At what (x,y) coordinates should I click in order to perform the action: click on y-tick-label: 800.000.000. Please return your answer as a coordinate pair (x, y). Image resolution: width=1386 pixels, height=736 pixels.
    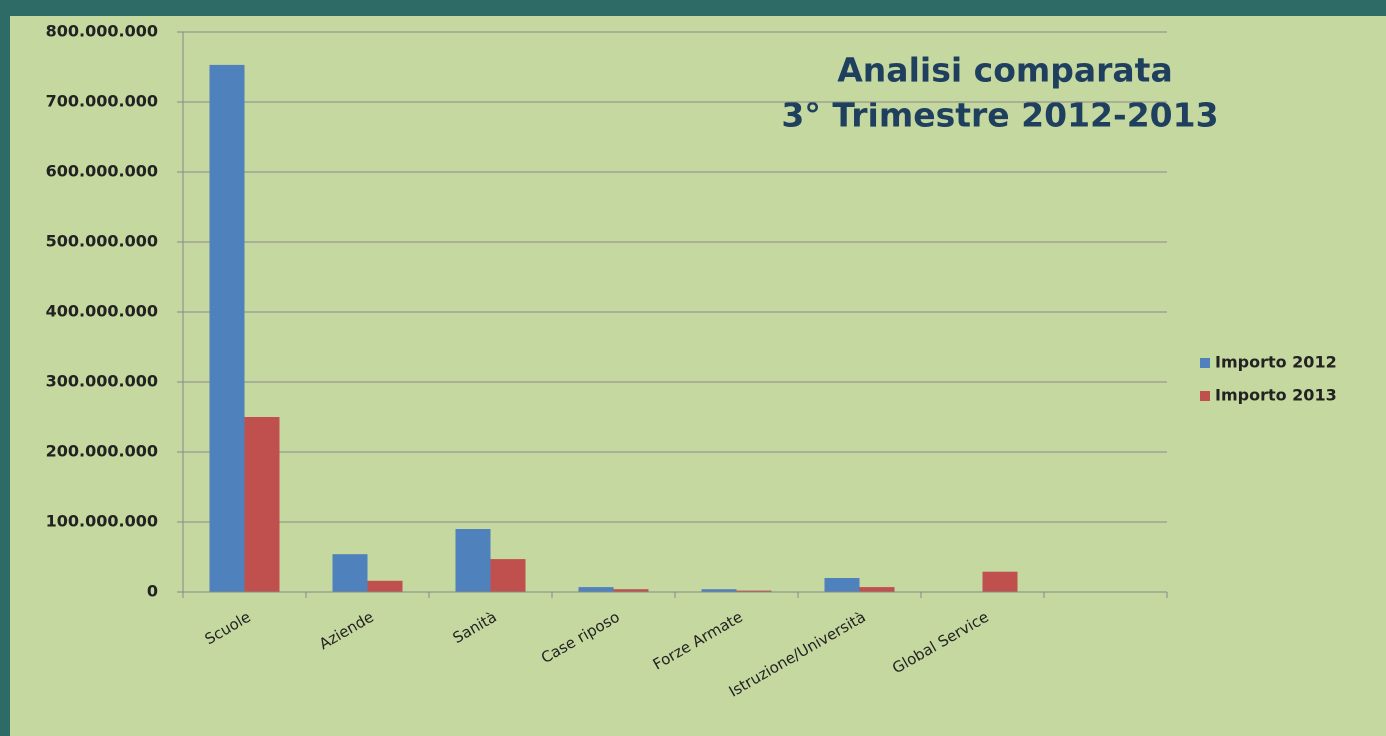
    Looking at the image, I should click on (102, 31).